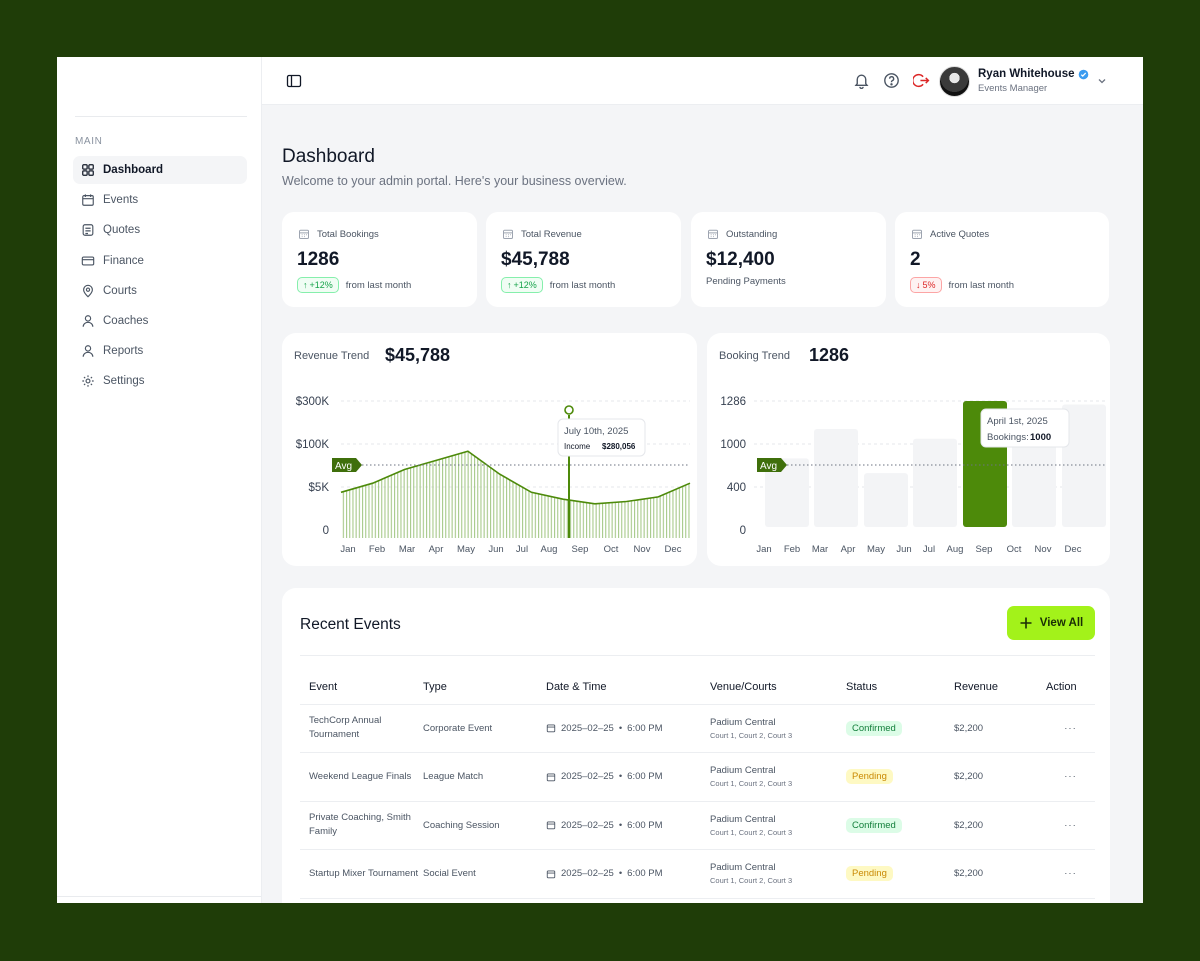 The height and width of the screenshot is (961, 1200). What do you see at coordinates (1000, 825) in the screenshot?
I see `event-revenue: $2,200` at bounding box center [1000, 825].